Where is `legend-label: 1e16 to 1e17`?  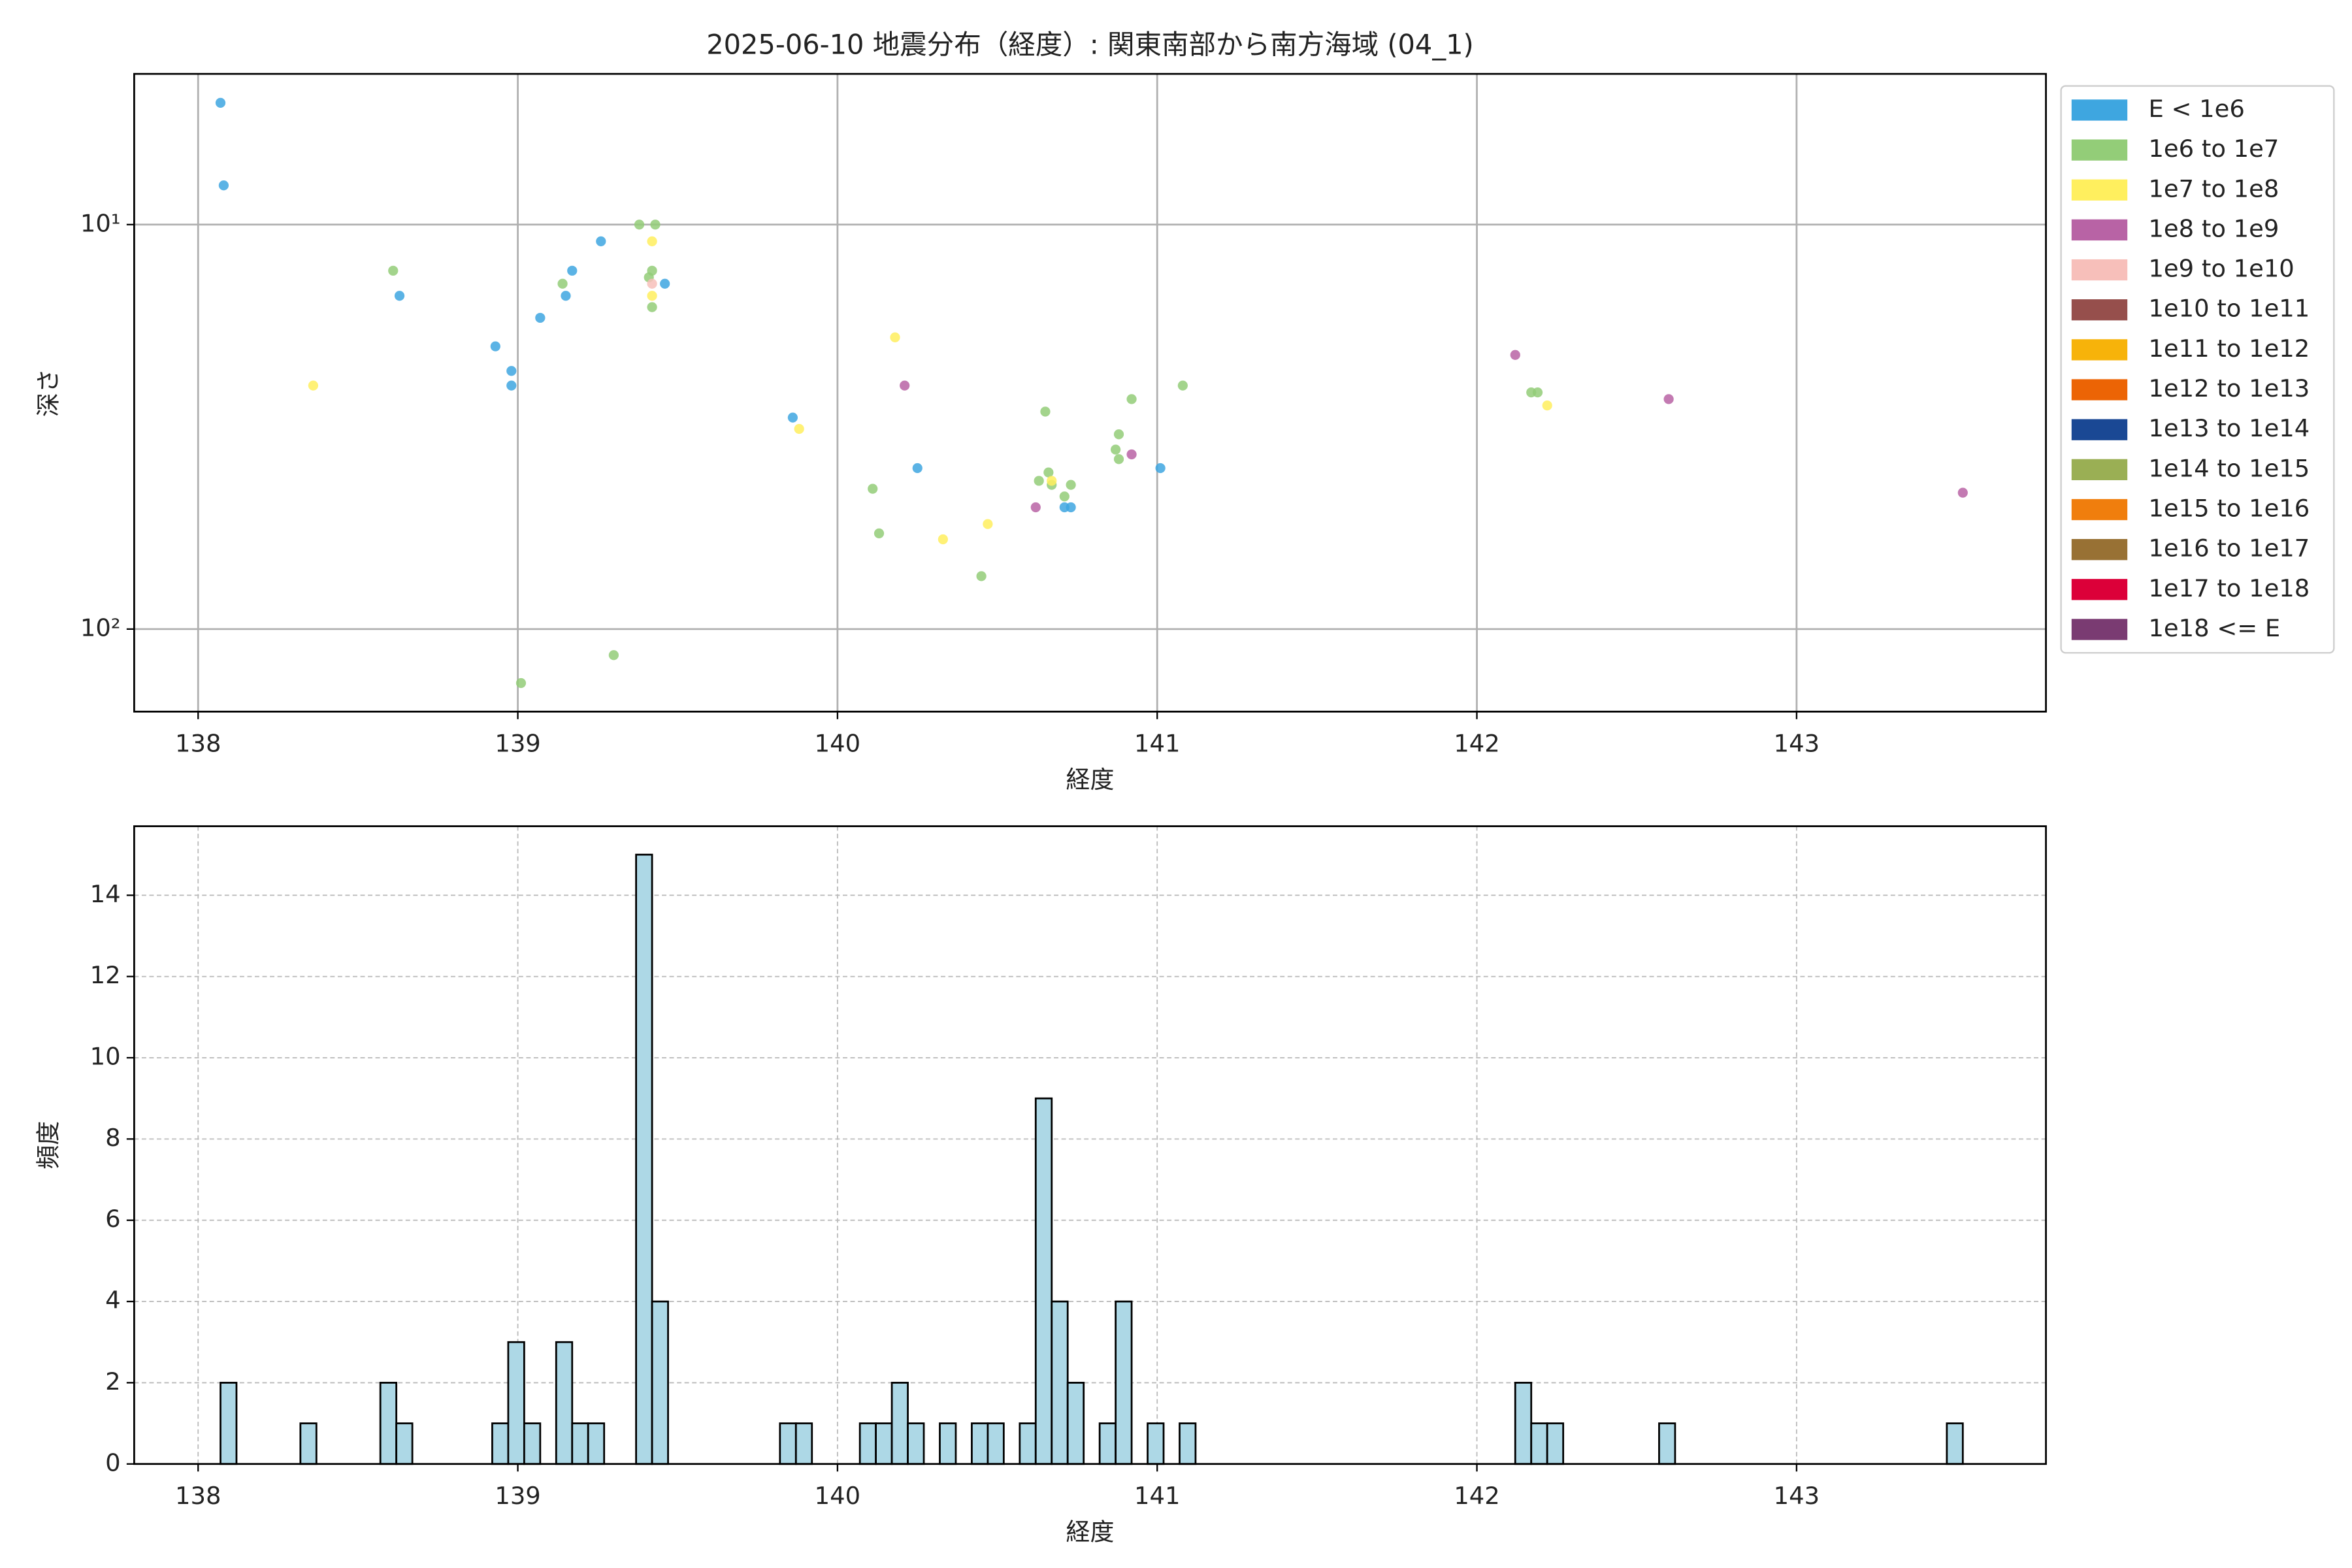 legend-label: 1e16 to 1e17 is located at coordinates (2229, 548).